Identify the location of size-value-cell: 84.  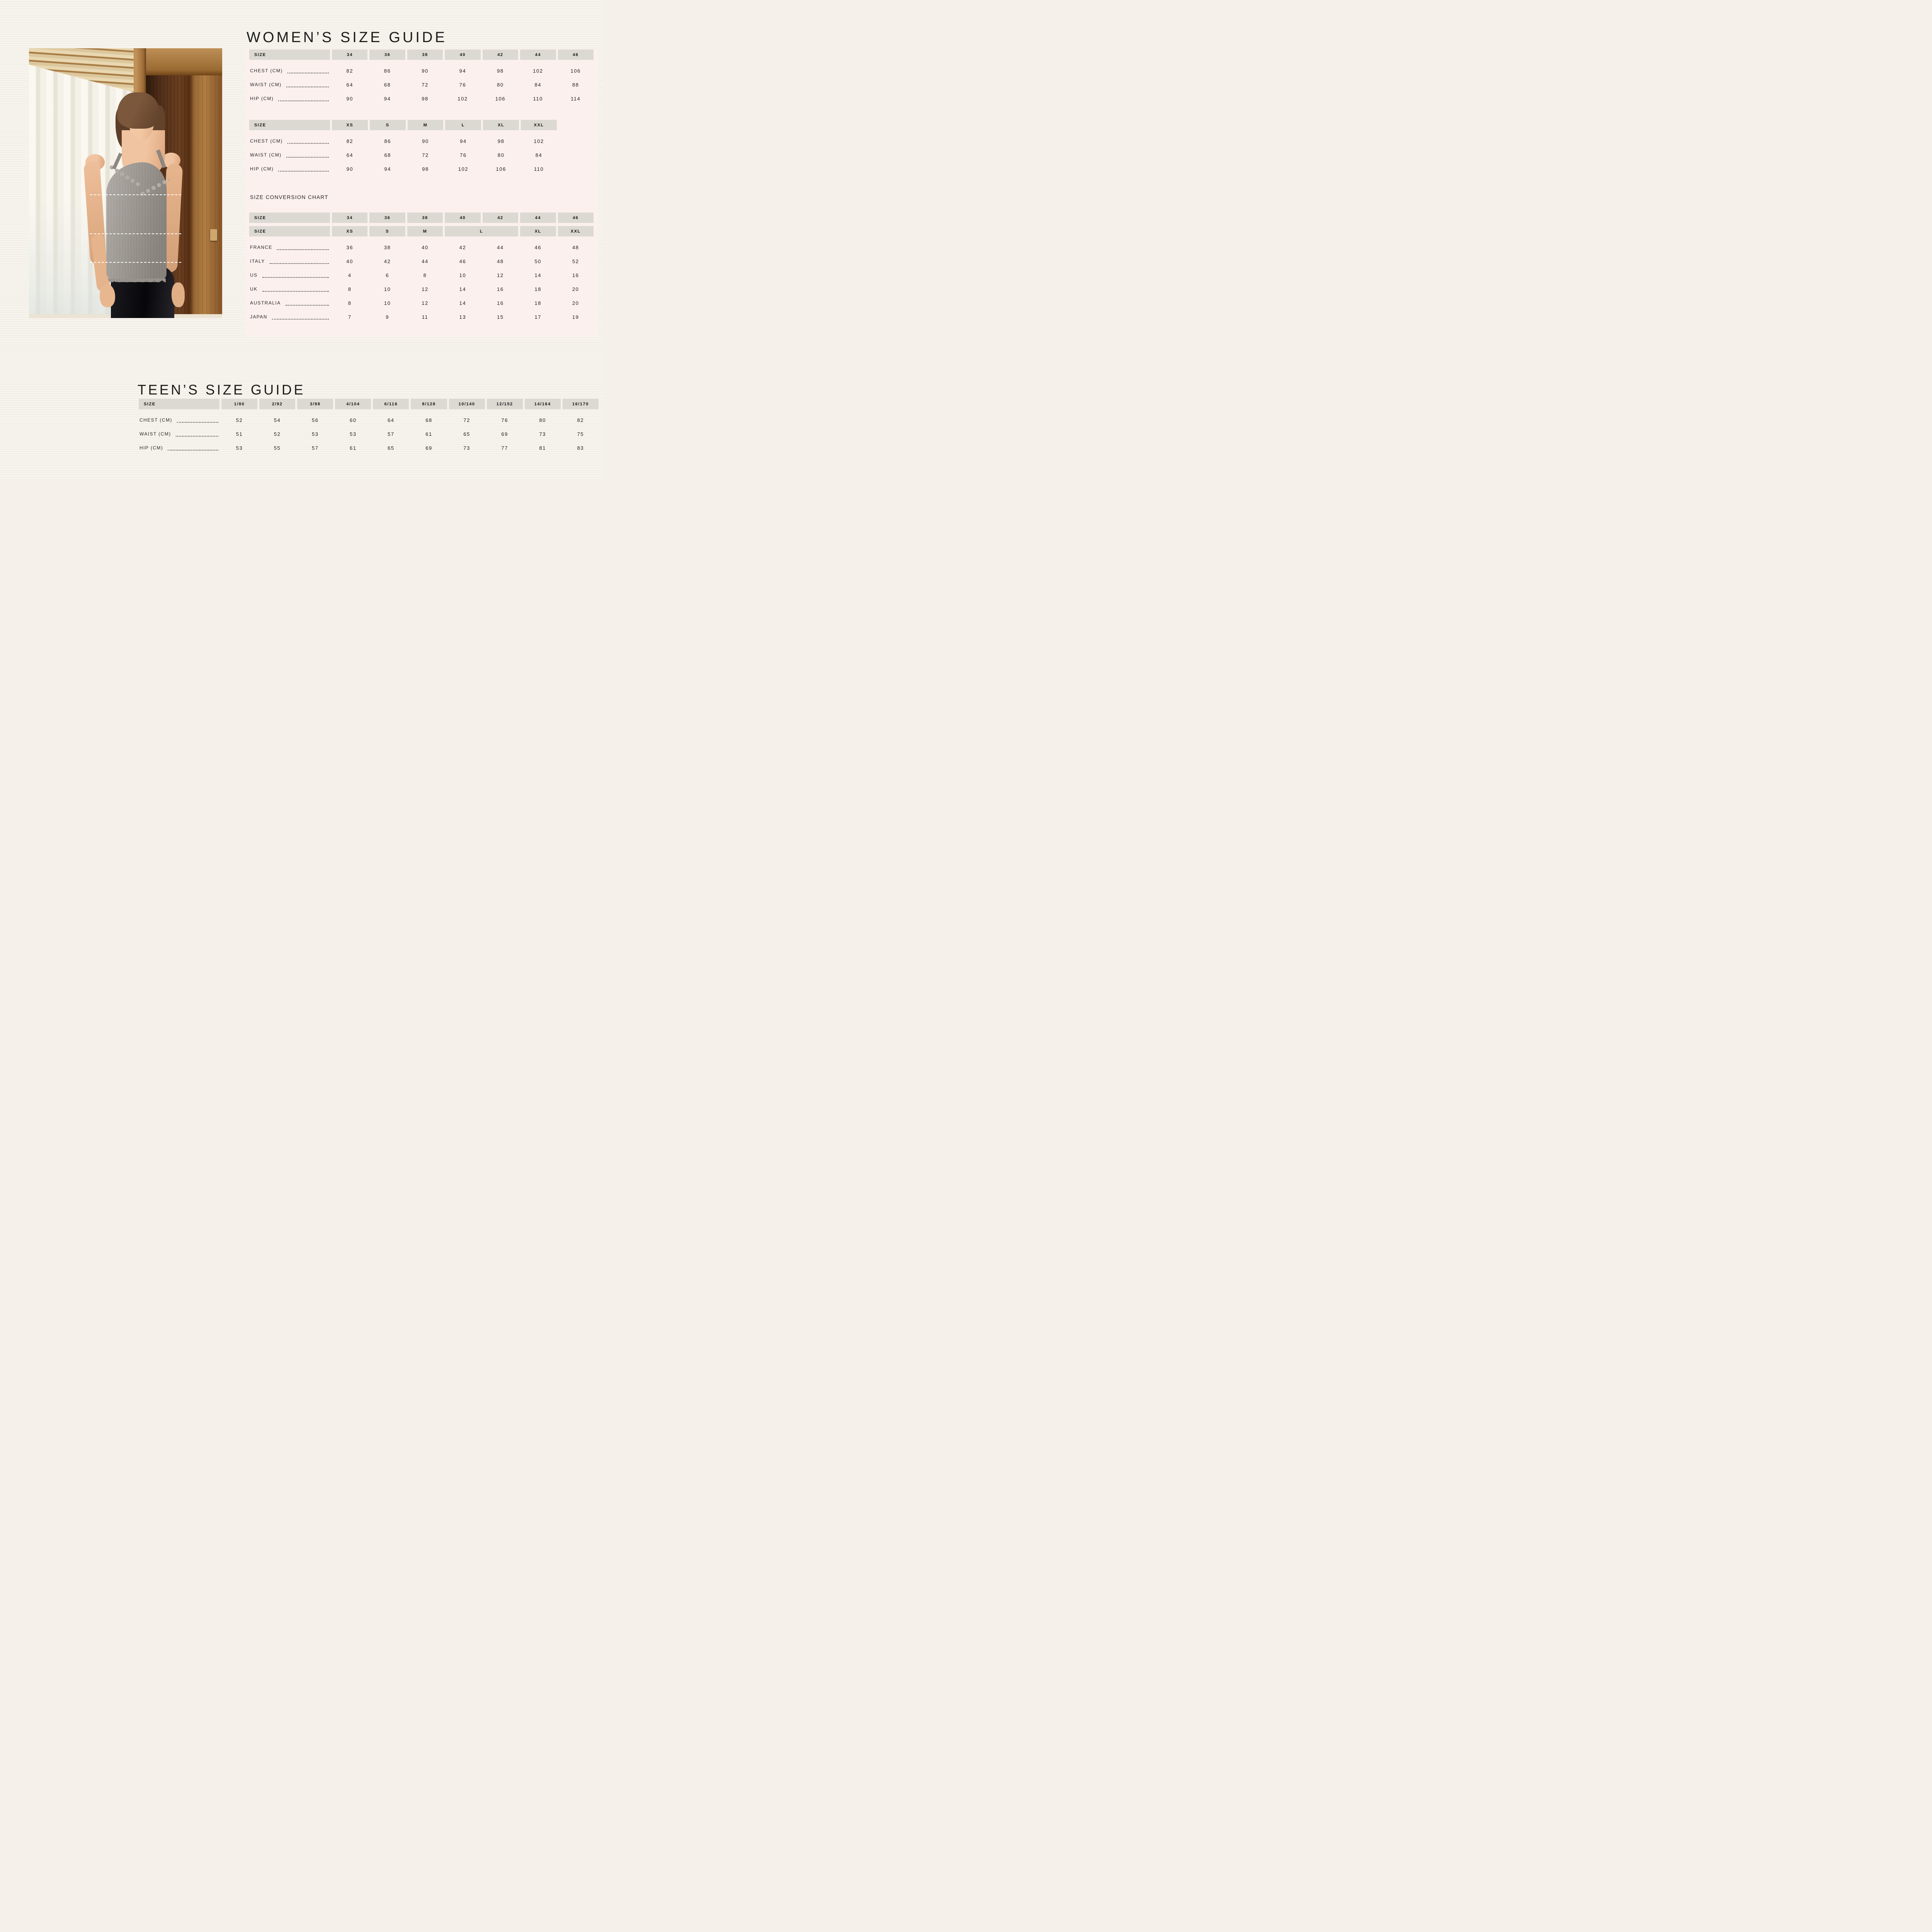
(538, 85).